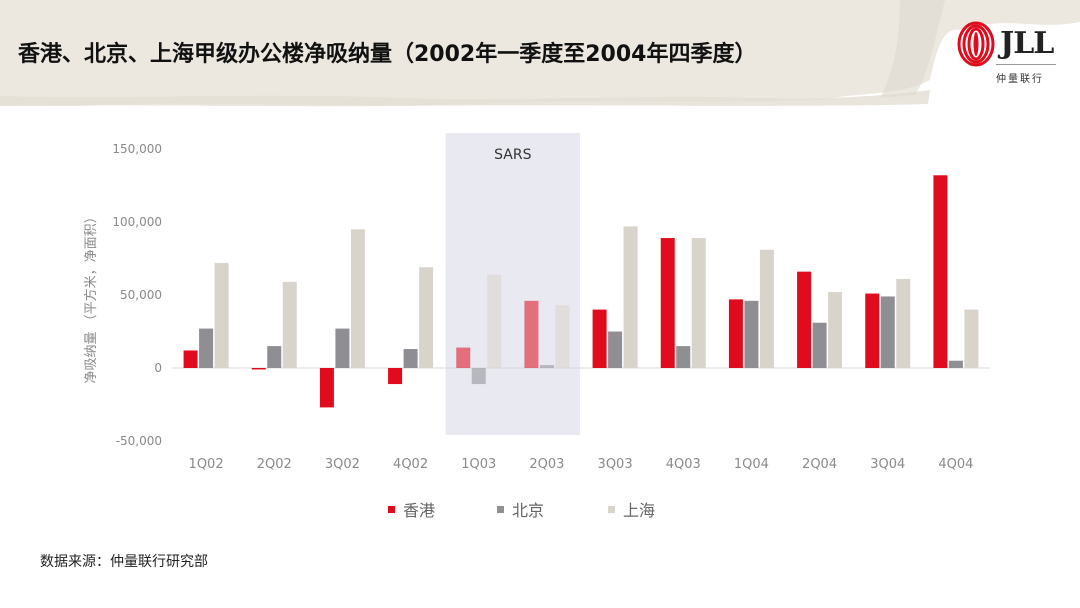 The width and height of the screenshot is (1080, 608). I want to click on logo-divider, so click(1026, 64).